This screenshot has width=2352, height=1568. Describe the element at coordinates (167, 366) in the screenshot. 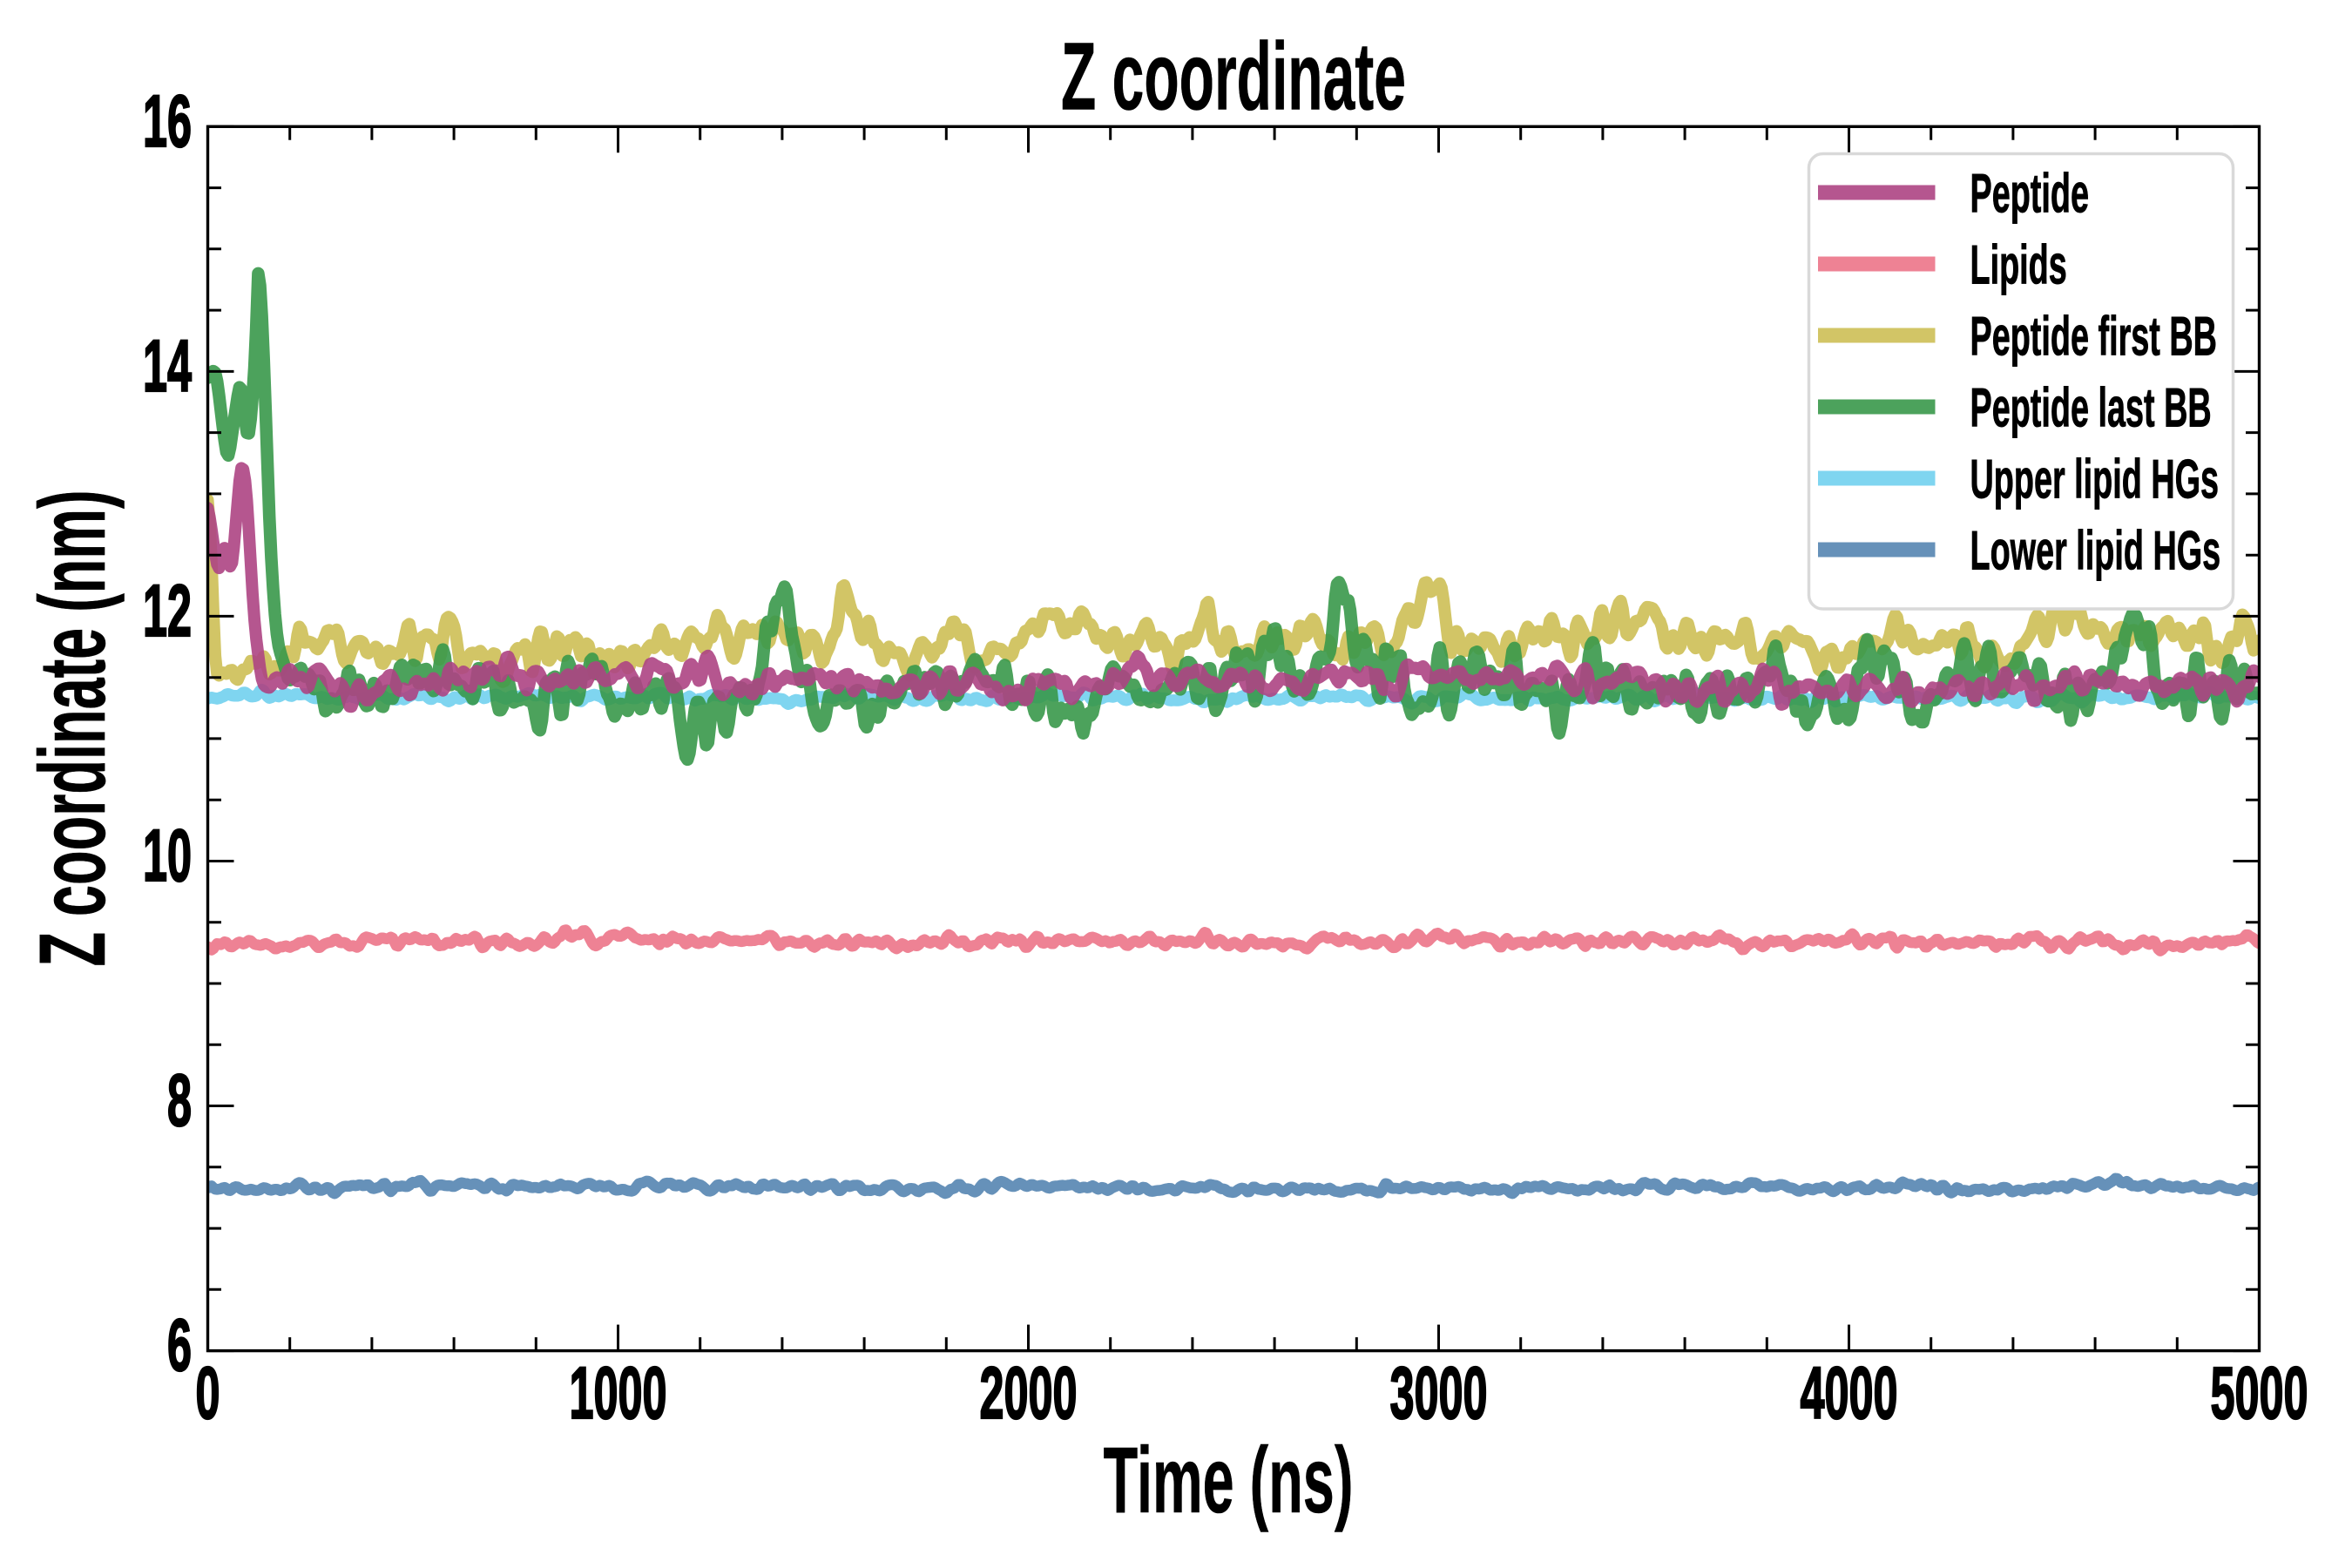

I see `svg-text: 14` at that location.